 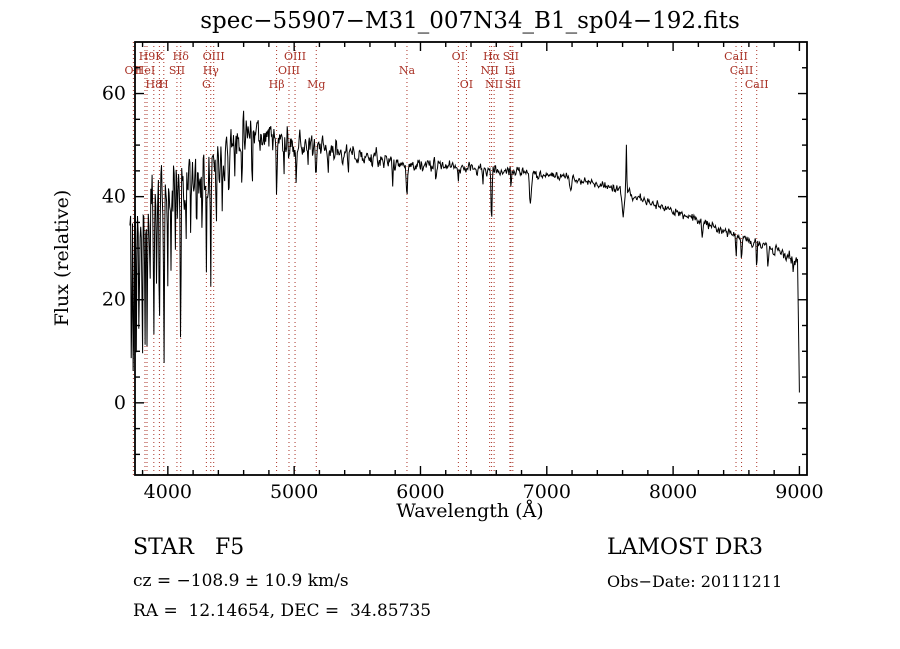 I want to click on svg-text: 0, so click(x=120, y=403).